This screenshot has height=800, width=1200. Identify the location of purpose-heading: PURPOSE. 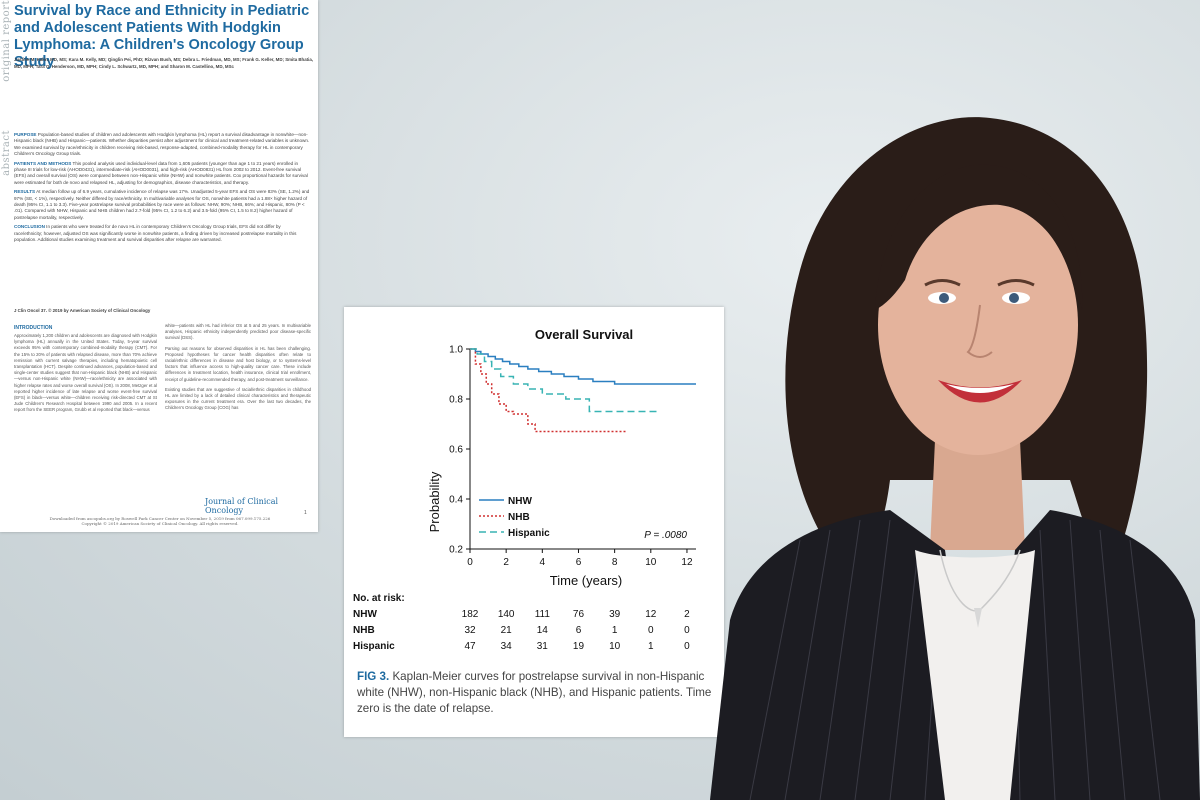
(25, 134).